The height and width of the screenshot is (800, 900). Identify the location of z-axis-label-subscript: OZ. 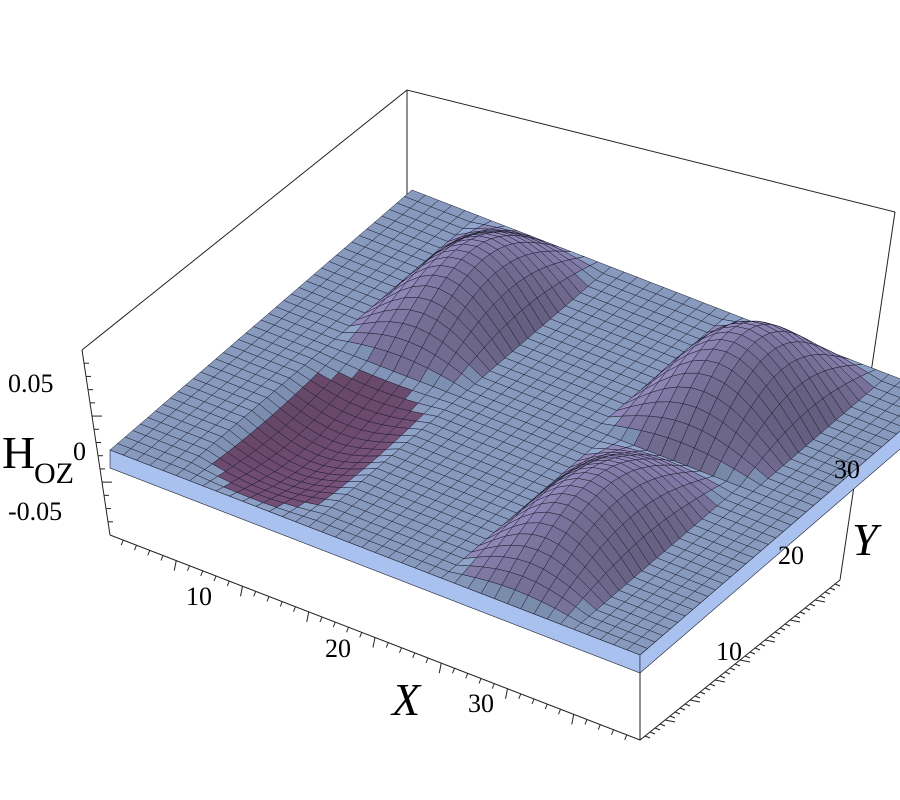
(54, 473).